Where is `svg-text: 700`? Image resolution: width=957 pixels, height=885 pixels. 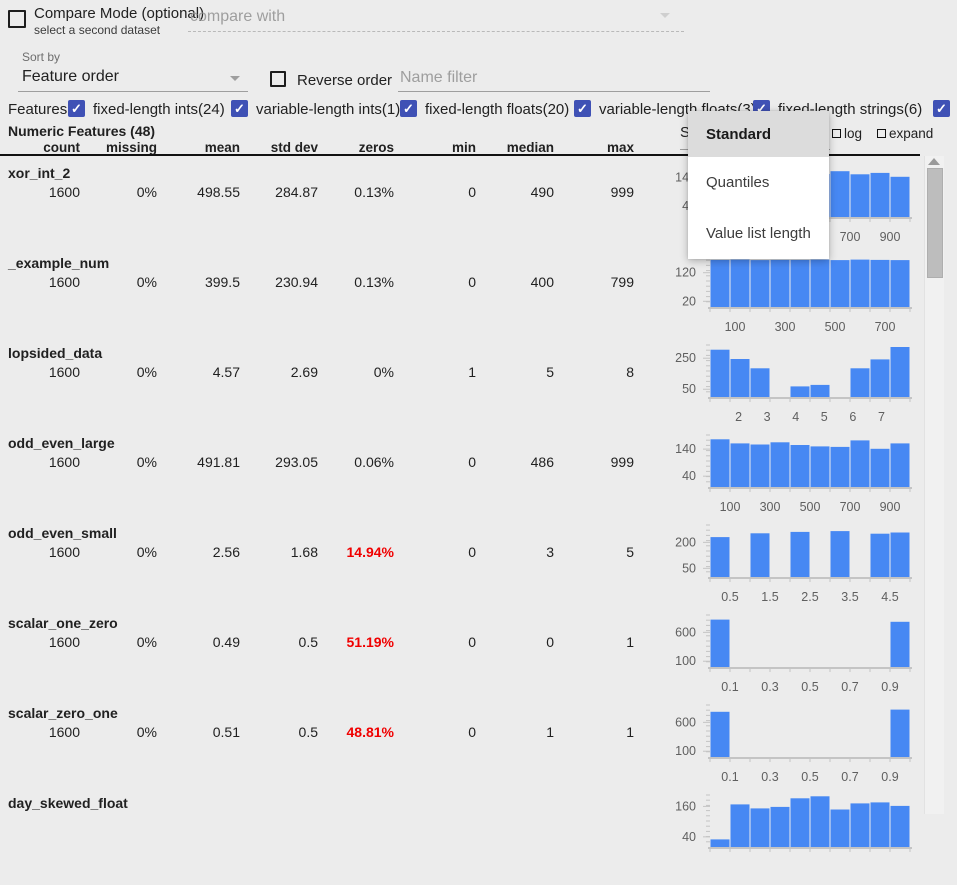 svg-text: 700 is located at coordinates (850, 237).